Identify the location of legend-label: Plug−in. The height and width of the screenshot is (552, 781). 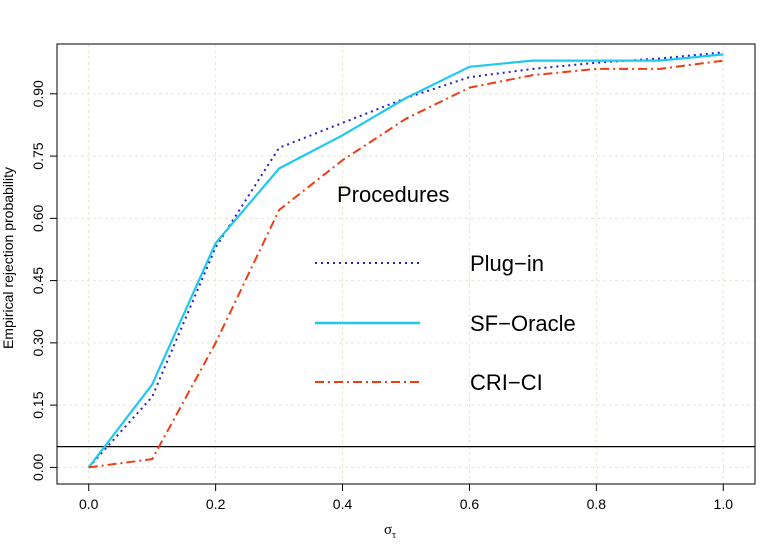
(507, 263).